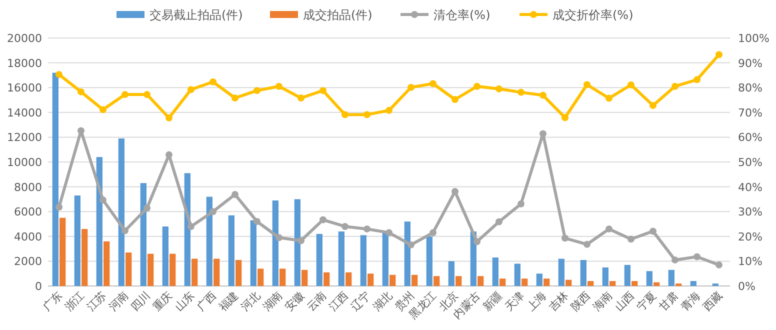 Image resolution: width=776 pixels, height=330 pixels. What do you see at coordinates (754, 38) in the screenshot?
I see `y2-tick-label: 100%` at bounding box center [754, 38].